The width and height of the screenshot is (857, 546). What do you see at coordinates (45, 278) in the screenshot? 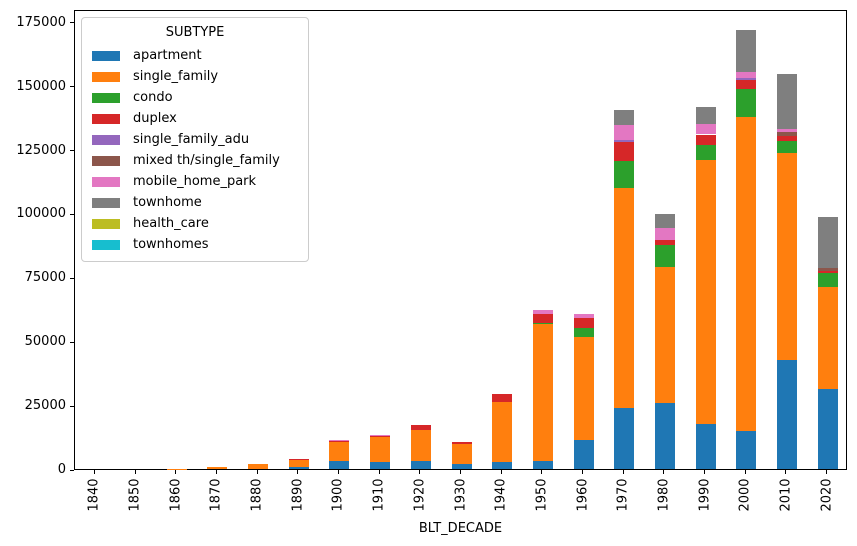
I see `y-tick-label: 75000` at bounding box center [45, 278].